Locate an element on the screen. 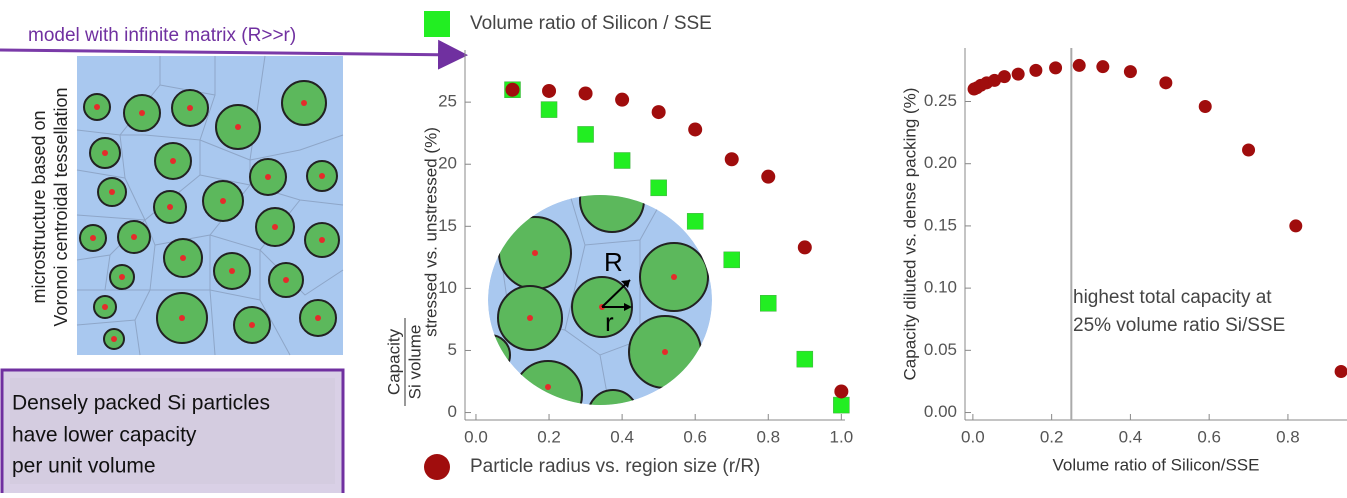 The image size is (1347, 498). y-tick-label: 0 is located at coordinates (452, 411).